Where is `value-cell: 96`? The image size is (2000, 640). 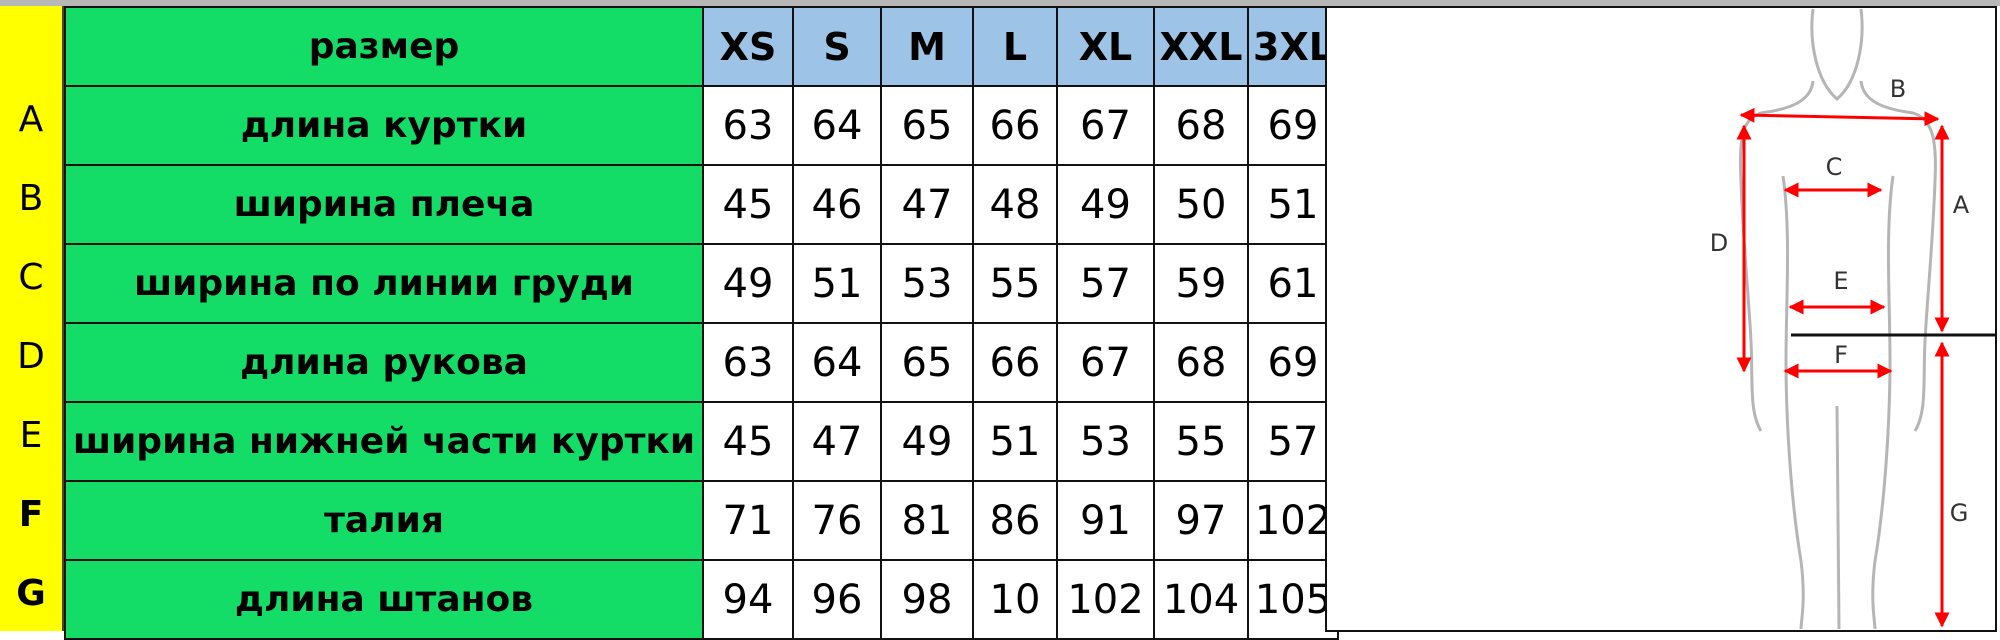 value-cell: 96 is located at coordinates (837, 599).